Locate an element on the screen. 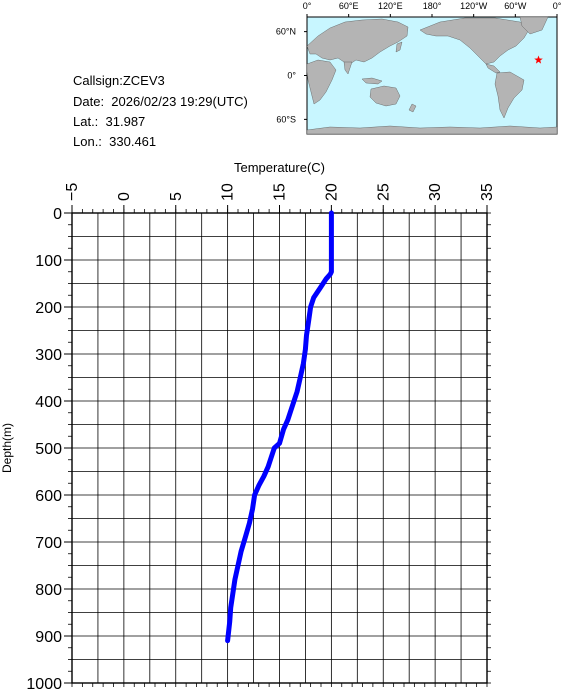 This screenshot has height=690, width=564. y-tick-label: 500 is located at coordinates (48, 449).